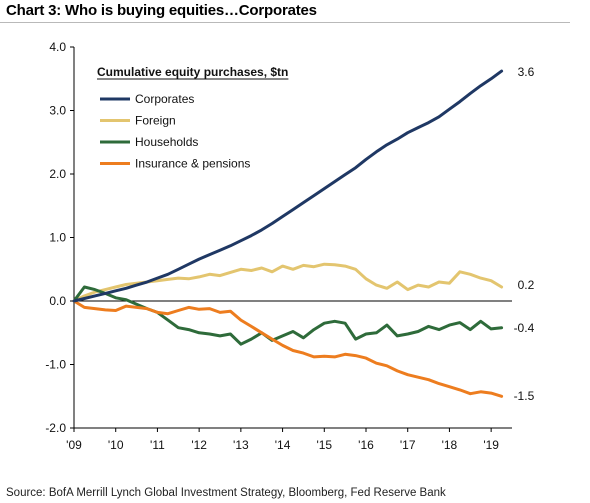 Image resolution: width=590 pixels, height=503 pixels. I want to click on end-label: 0.2, so click(526, 285).